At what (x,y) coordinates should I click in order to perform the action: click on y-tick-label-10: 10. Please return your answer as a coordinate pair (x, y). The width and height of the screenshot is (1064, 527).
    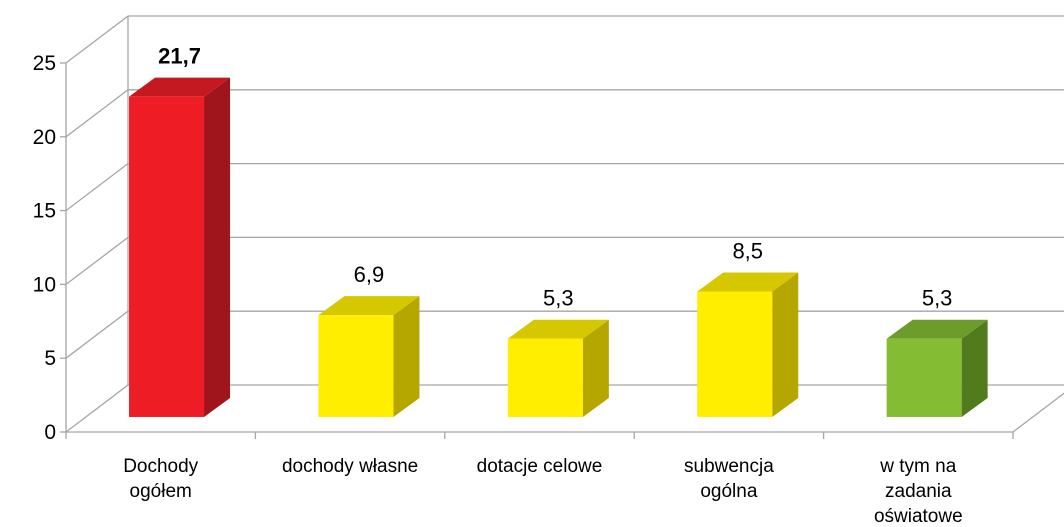
    Looking at the image, I should click on (44, 284).